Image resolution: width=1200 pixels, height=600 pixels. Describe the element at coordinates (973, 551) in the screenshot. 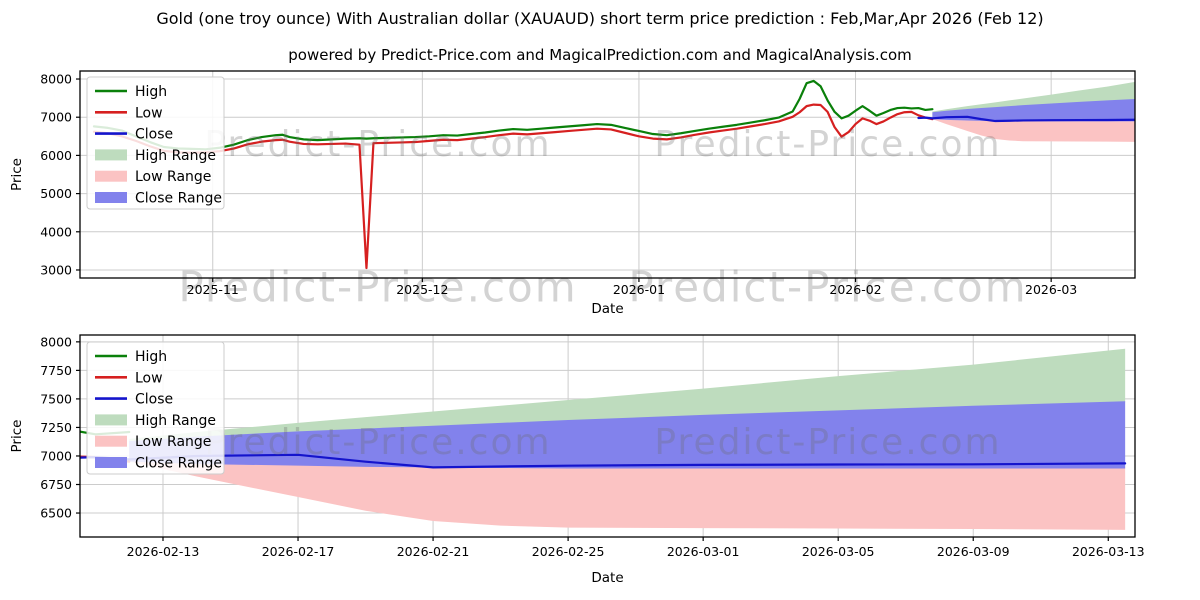

I see `x-tick-label: 2026-03-09` at that location.